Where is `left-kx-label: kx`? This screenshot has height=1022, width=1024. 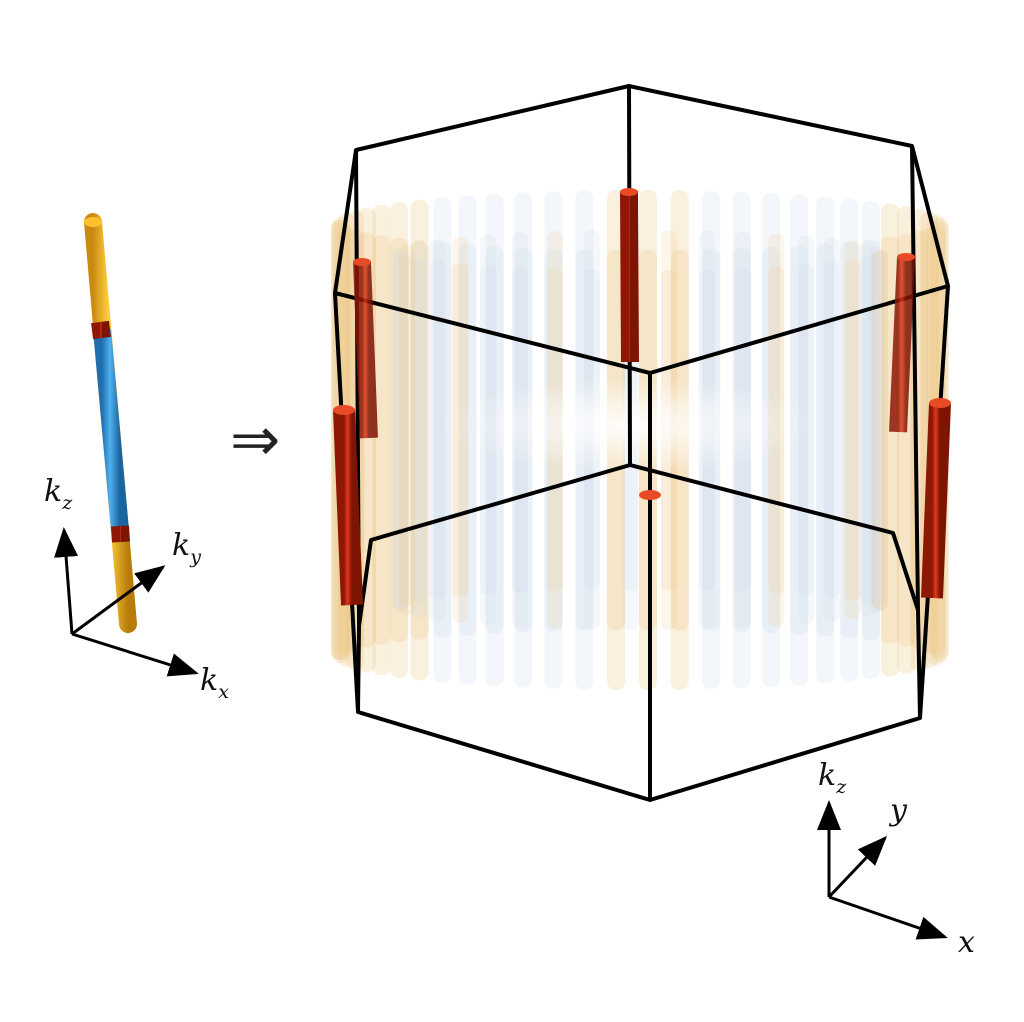 left-kx-label: kx is located at coordinates (214, 683).